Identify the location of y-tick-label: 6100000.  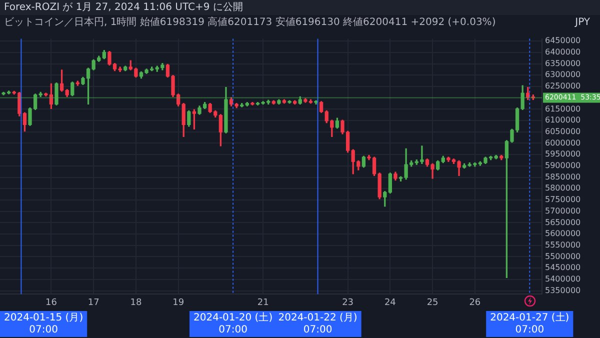
(563, 120).